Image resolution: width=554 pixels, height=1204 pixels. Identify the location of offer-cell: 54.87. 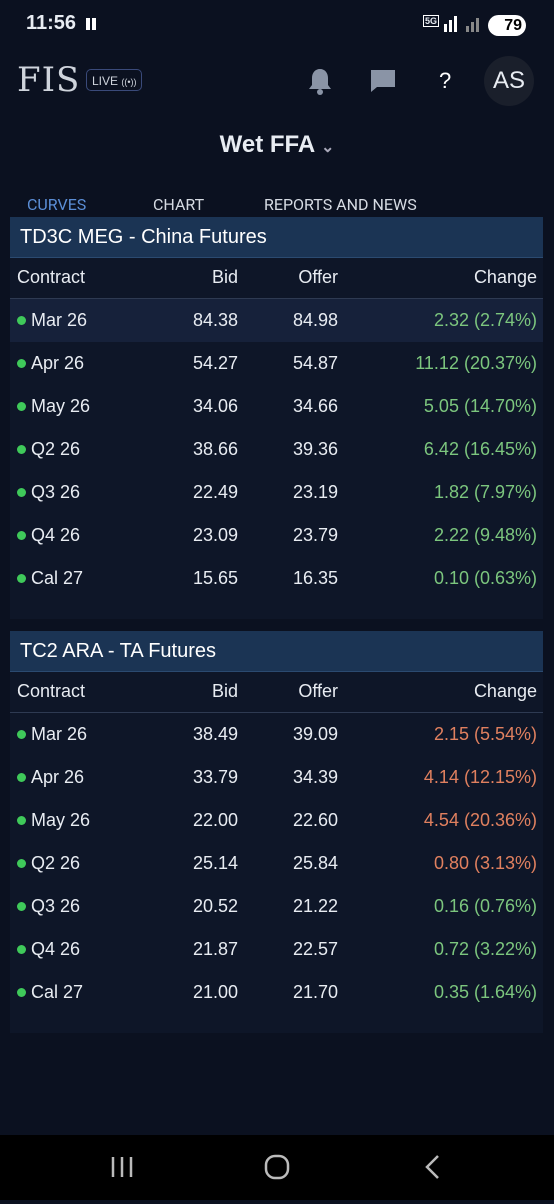
(315, 363).